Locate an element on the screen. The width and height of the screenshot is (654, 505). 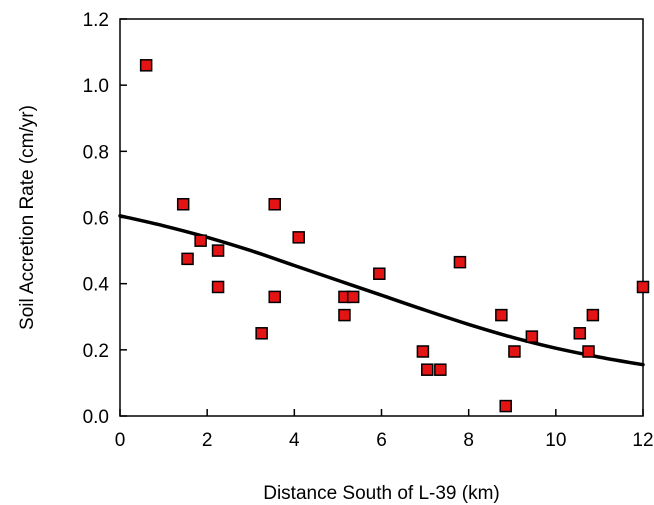
x-tick-label: 6 is located at coordinates (381, 440).